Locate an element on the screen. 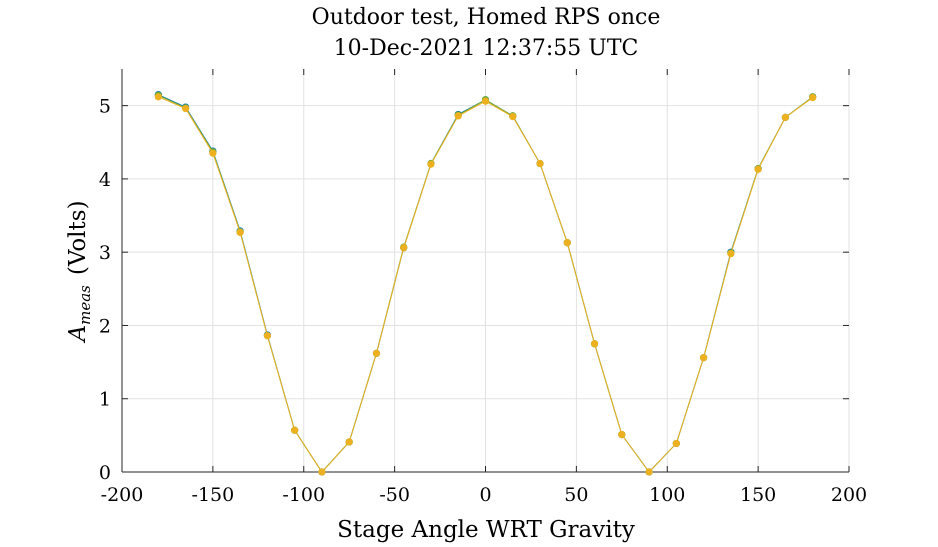  x-tick-label: 50 is located at coordinates (576, 495).